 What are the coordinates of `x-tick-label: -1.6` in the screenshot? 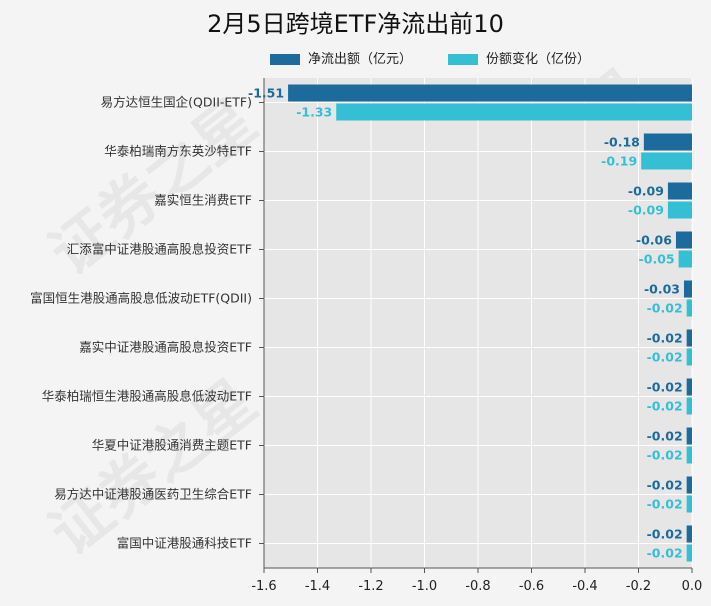 It's located at (263, 586).